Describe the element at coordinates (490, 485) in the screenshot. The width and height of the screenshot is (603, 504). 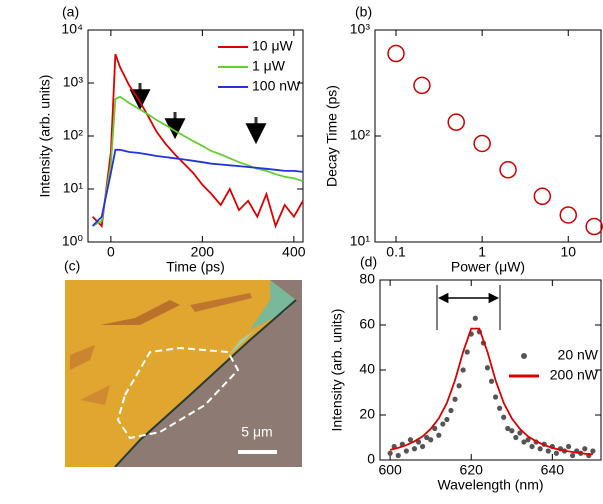
I see `x-axis-label: Wavelength (nm)` at that location.